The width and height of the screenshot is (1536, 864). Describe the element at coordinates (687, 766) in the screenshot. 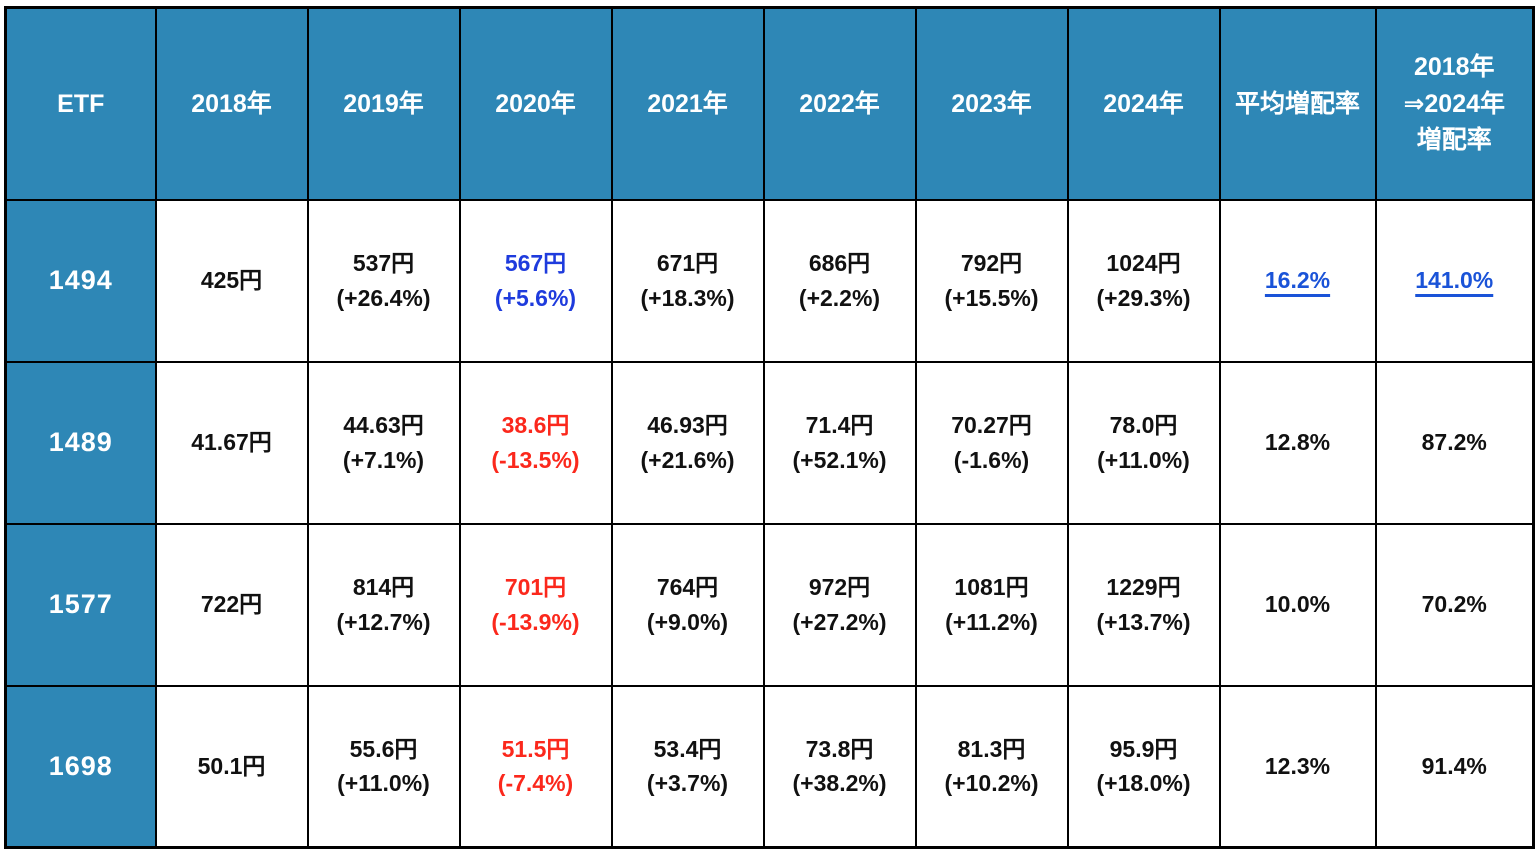

I see `dividend-cell: 53.4円 (+3.7%)` at that location.